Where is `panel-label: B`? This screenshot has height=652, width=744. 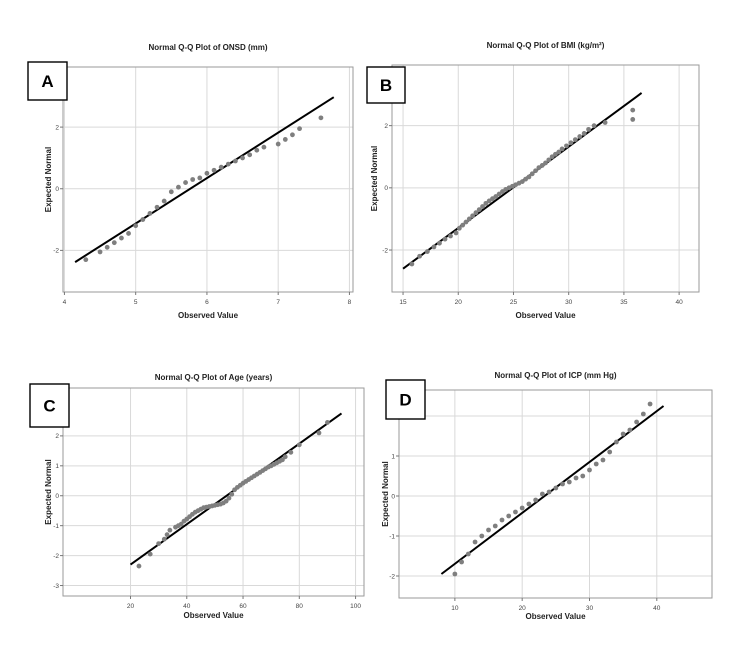 panel-label: B is located at coordinates (386, 85).